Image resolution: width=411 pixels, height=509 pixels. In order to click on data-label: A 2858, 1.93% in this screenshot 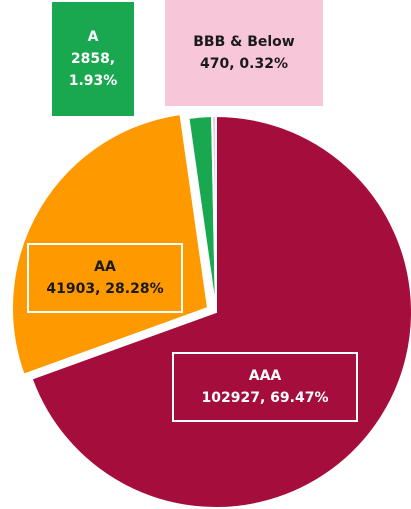, I will do `click(93, 59)`.